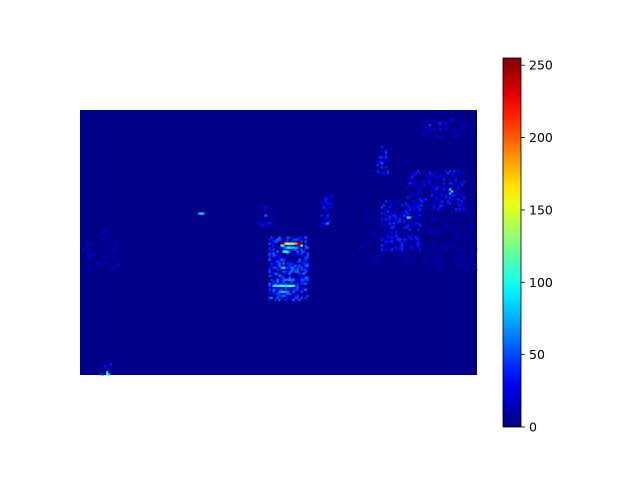  What do you see at coordinates (512, 242) in the screenshot?
I see `colorbar-frame` at bounding box center [512, 242].